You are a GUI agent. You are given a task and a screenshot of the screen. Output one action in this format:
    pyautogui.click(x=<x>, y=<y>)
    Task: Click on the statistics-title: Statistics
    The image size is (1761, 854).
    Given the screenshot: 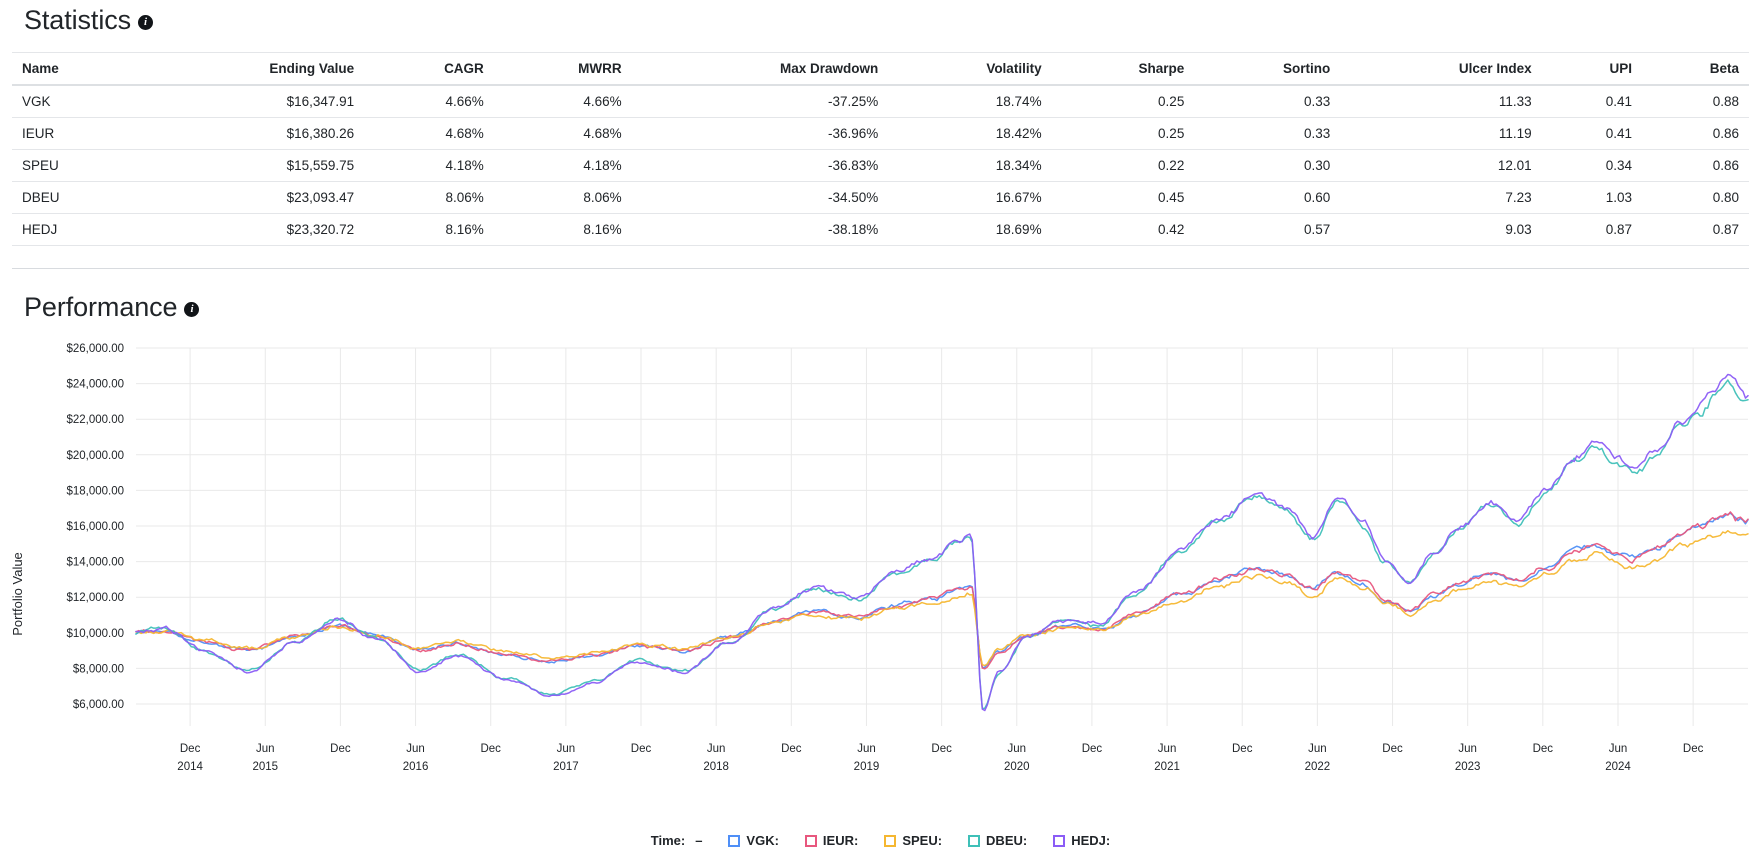 What is the action you would take?
    pyautogui.click(x=78, y=20)
    